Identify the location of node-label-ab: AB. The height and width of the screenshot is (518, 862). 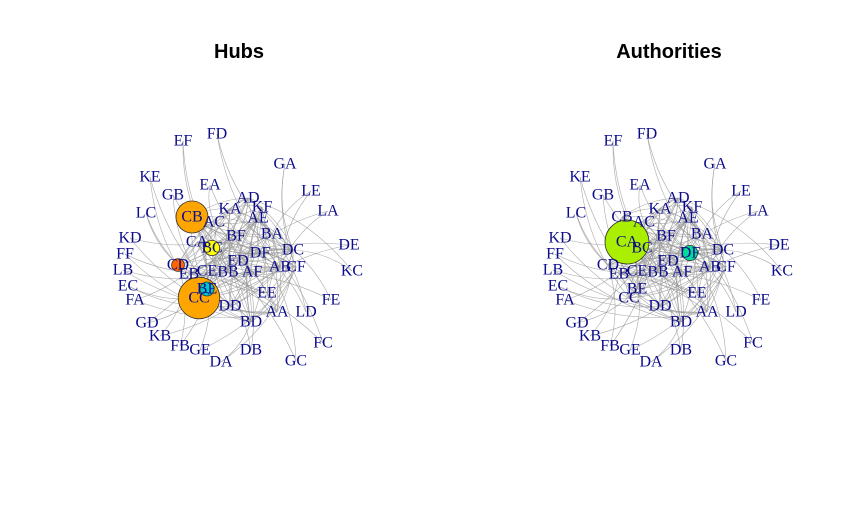
(710, 267).